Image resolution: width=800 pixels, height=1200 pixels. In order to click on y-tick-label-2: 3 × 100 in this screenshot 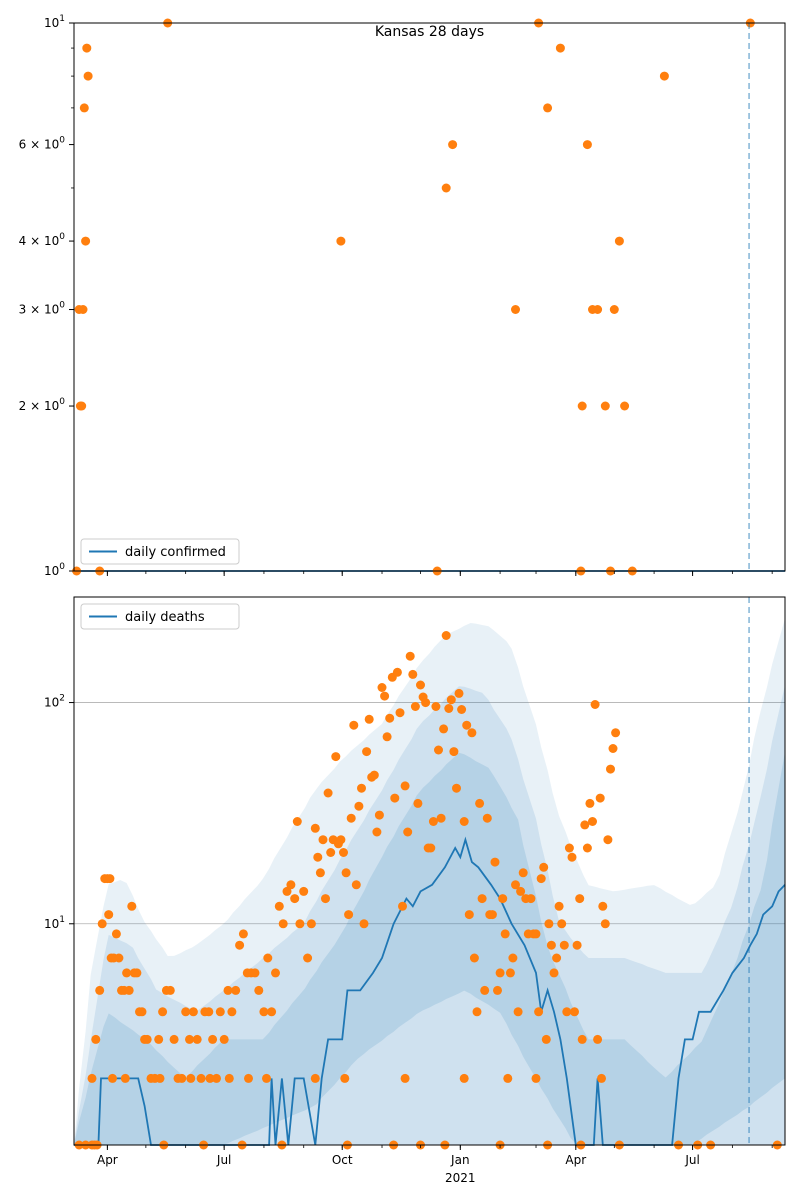, I will do `click(42, 309)`.